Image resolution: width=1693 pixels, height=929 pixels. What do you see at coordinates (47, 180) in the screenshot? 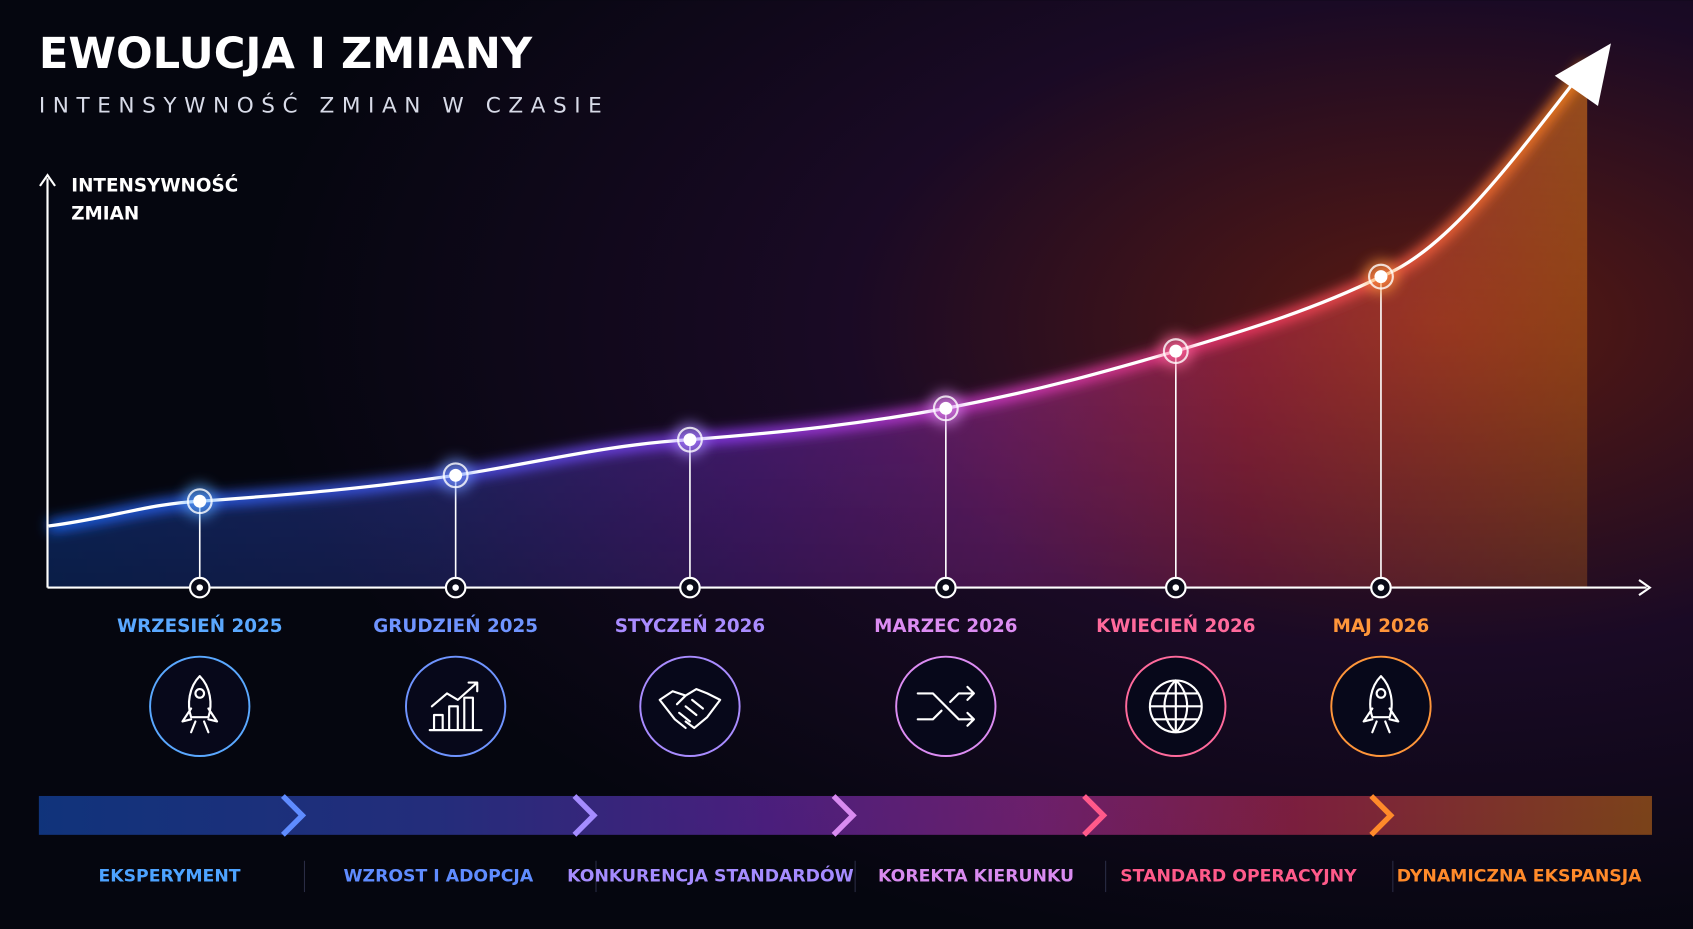
I see `y-axis-arrow` at bounding box center [47, 180].